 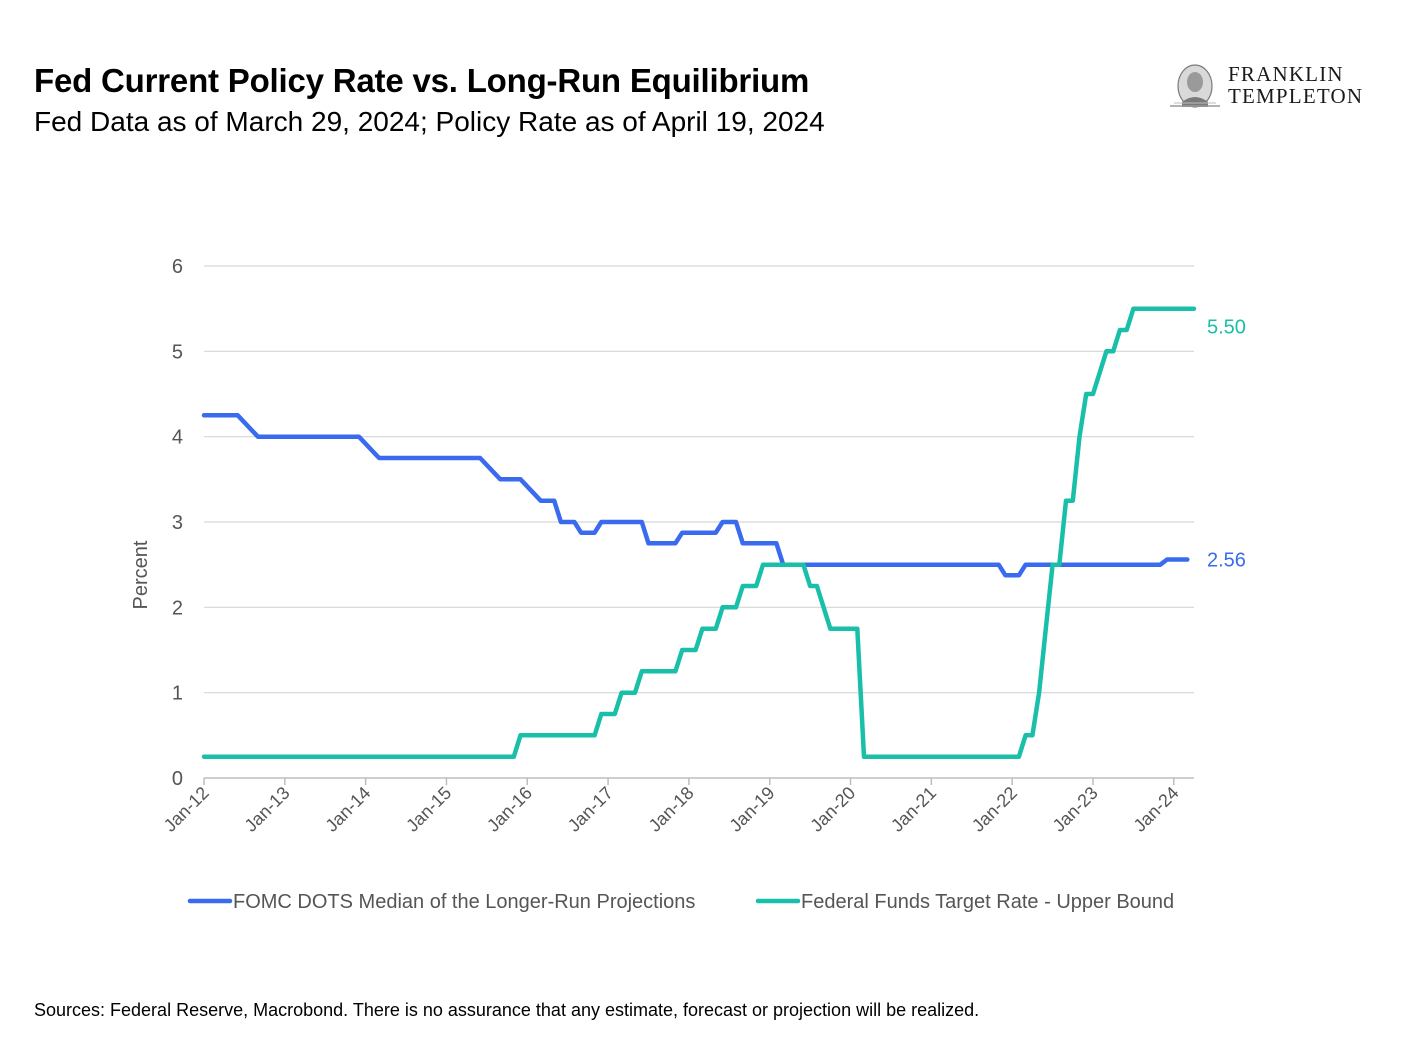 I want to click on y-tick-label: 6, so click(x=177, y=267).